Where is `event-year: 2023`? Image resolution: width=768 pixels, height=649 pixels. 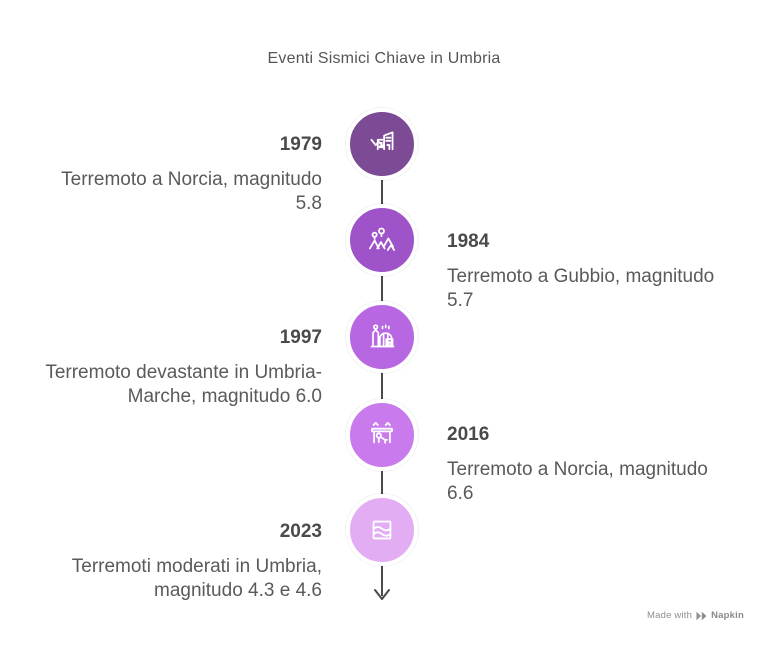
event-year: 2023 is located at coordinates (300, 531).